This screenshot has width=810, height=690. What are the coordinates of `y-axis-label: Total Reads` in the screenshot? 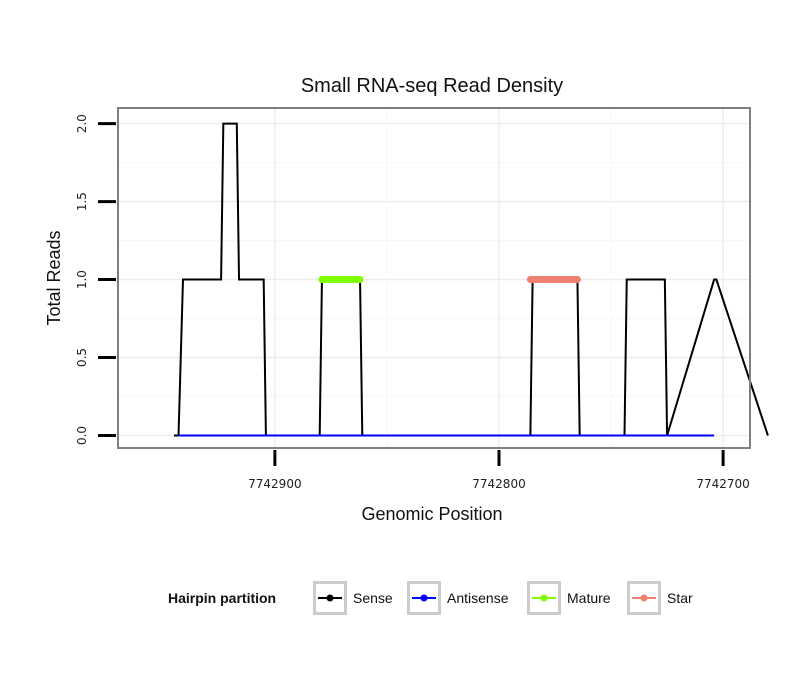 It's located at (54, 277).